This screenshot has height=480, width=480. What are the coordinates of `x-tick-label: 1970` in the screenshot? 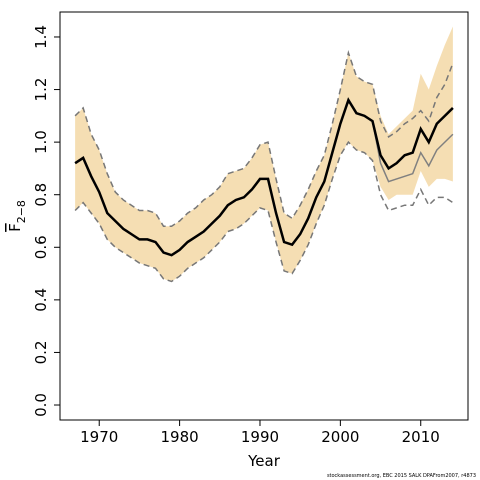 It's located at (99, 437).